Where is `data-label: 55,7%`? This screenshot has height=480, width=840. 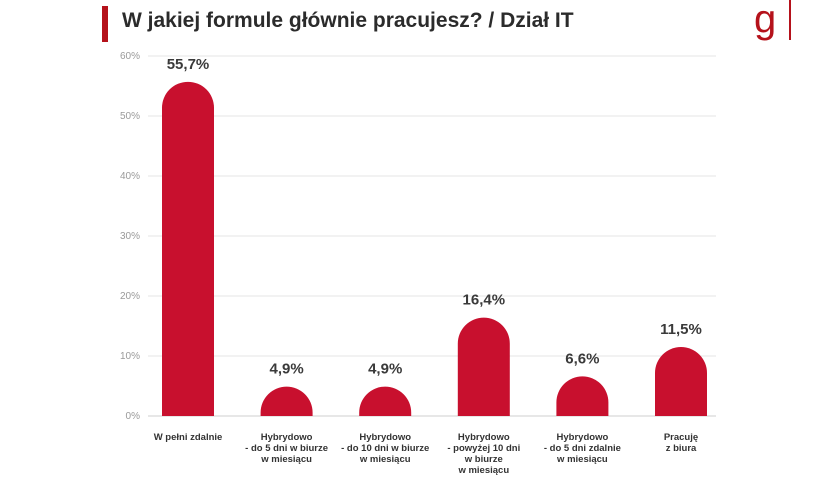 data-label: 55,7% is located at coordinates (188, 64).